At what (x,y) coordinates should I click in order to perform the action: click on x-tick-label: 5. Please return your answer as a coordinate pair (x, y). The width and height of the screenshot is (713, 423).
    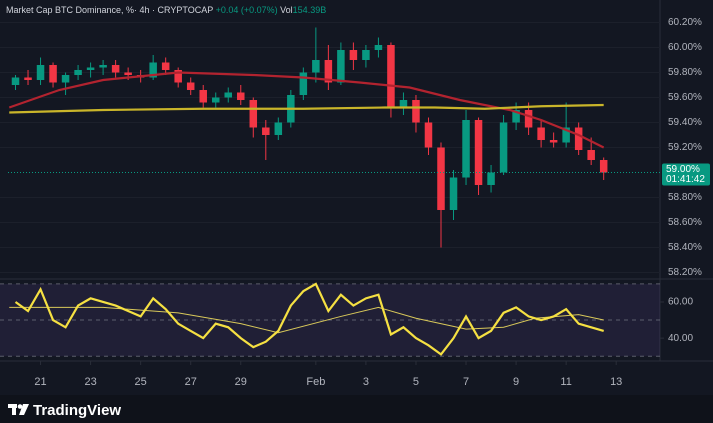
    Looking at the image, I should click on (416, 382).